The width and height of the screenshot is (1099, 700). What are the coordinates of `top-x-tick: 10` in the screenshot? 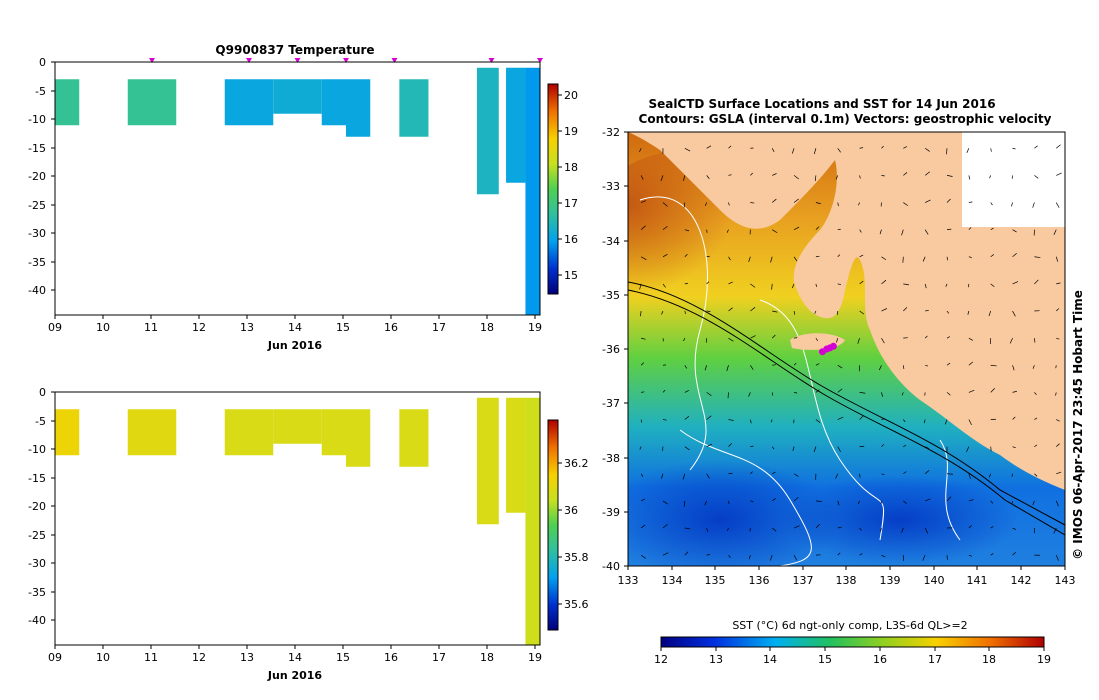 It's located at (103, 324).